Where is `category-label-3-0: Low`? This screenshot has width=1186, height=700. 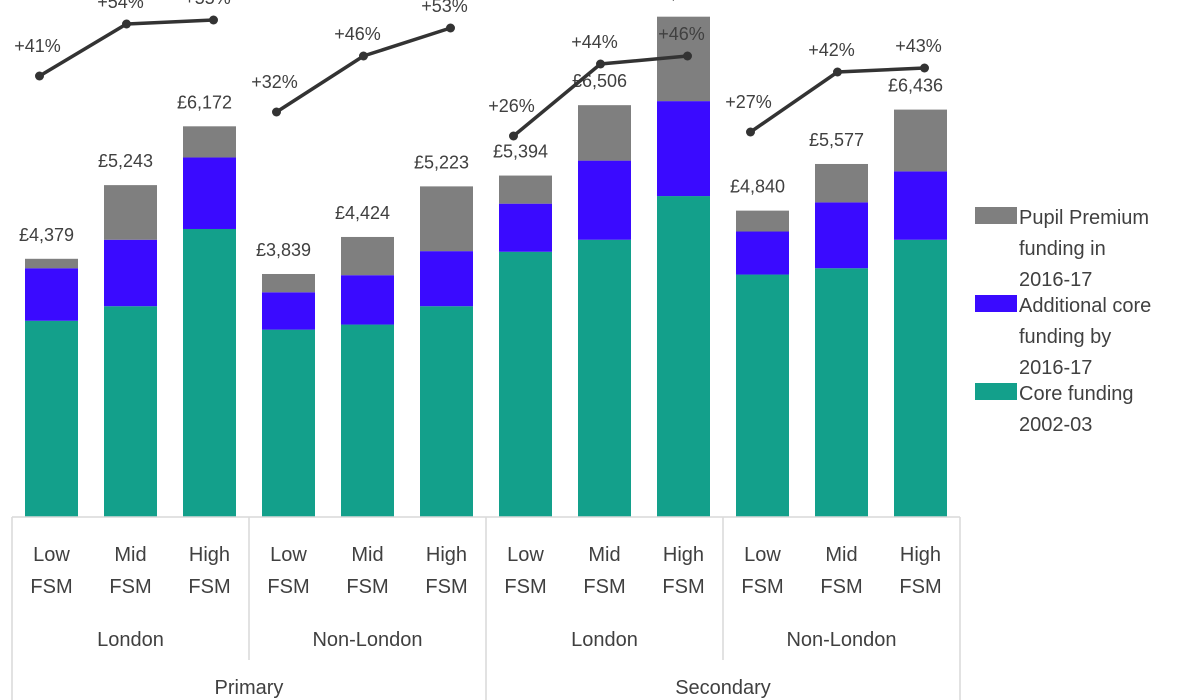
category-label-3-0: Low is located at coordinates (288, 555).